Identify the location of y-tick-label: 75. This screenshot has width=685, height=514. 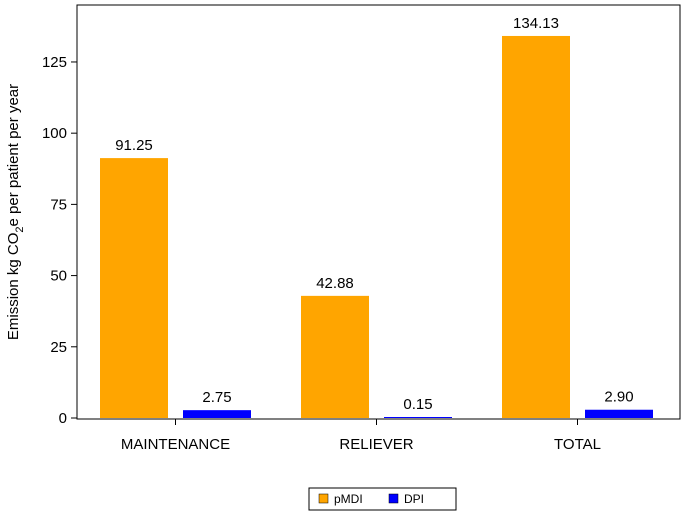
(58, 204).